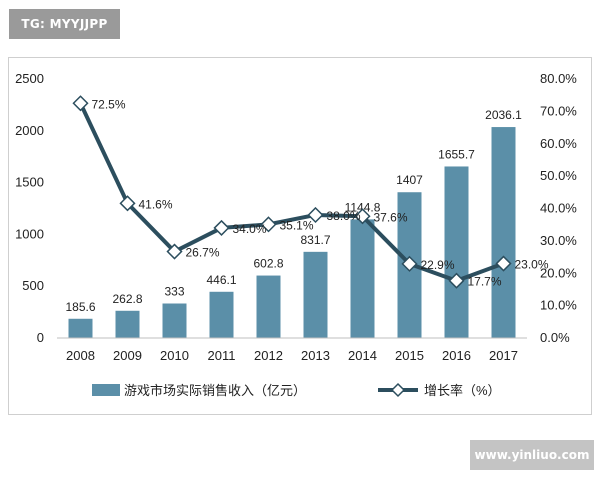 The image size is (600, 480). Describe the element at coordinates (558, 110) in the screenshot. I see `right-y-tick-70: 70.0%` at that location.